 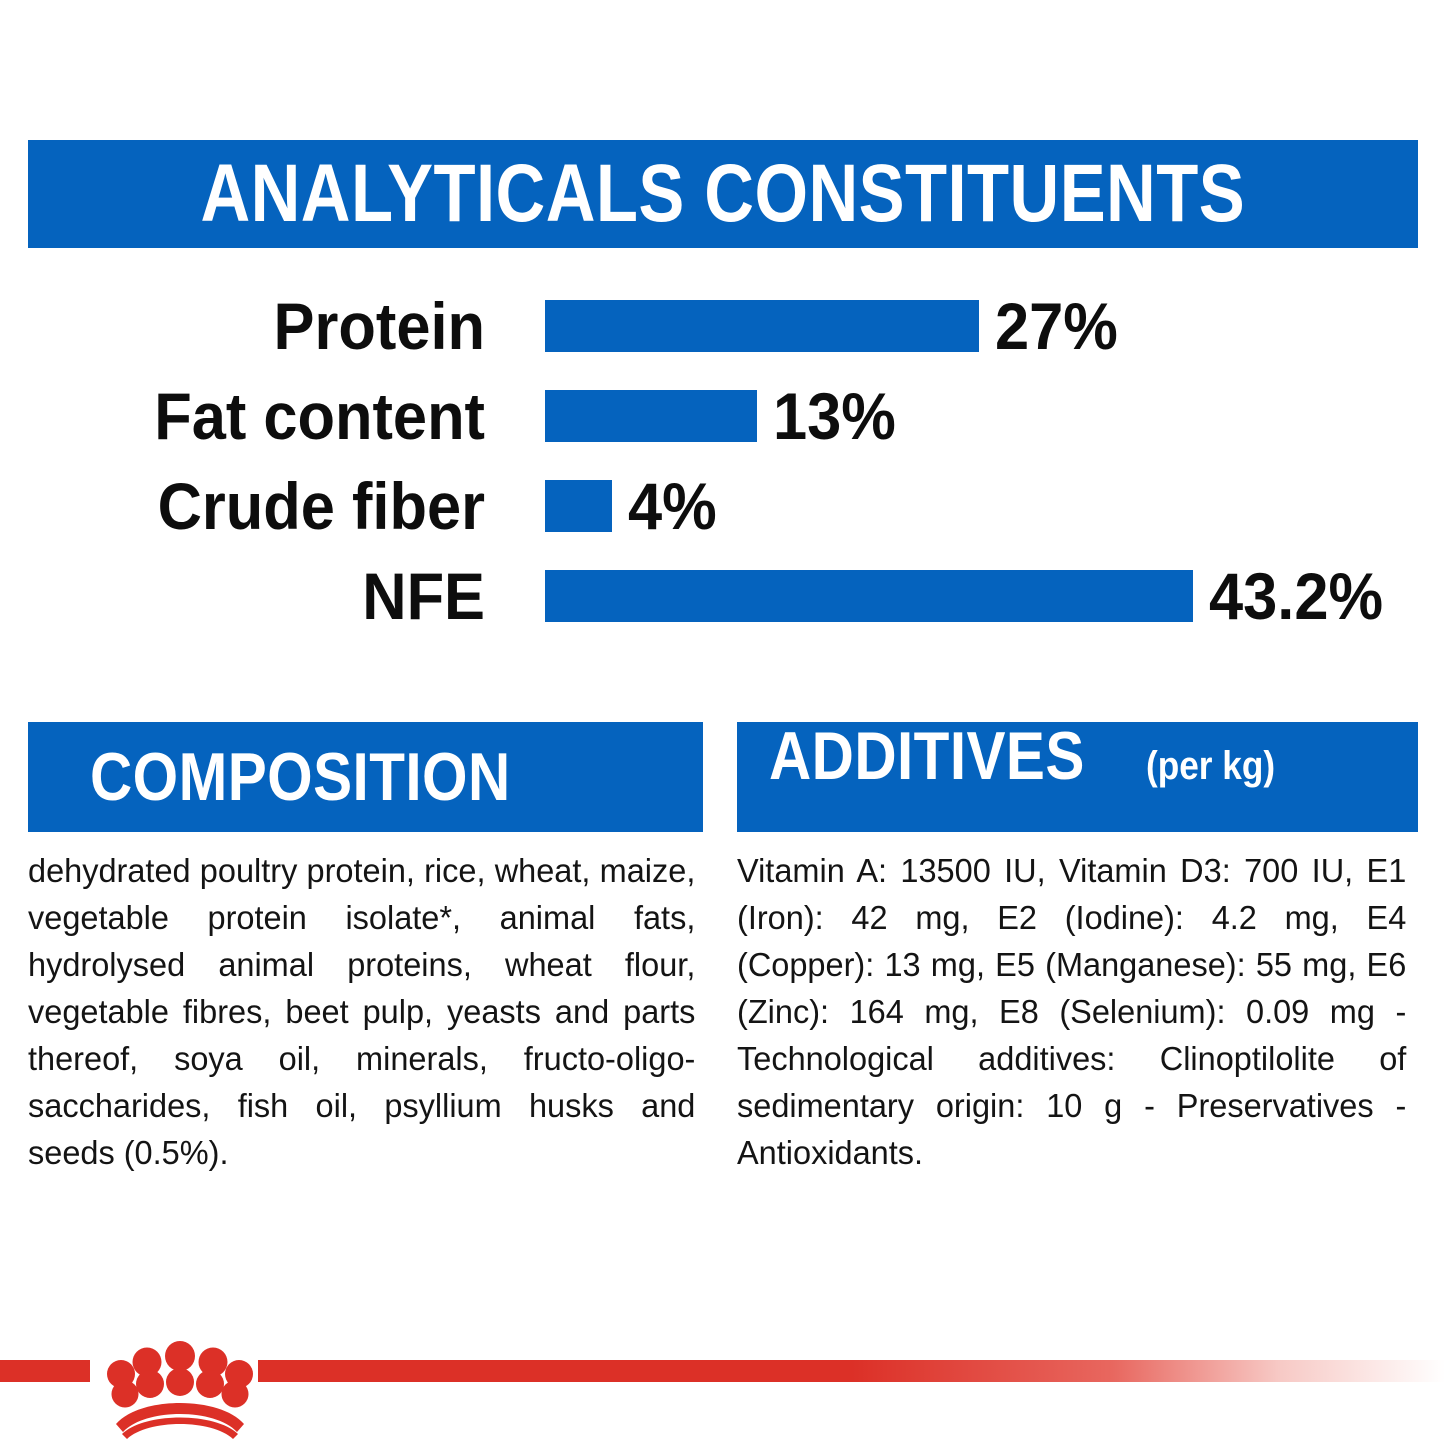 What do you see at coordinates (851, 1371) in the screenshot?
I see `footer-rule-right` at bounding box center [851, 1371].